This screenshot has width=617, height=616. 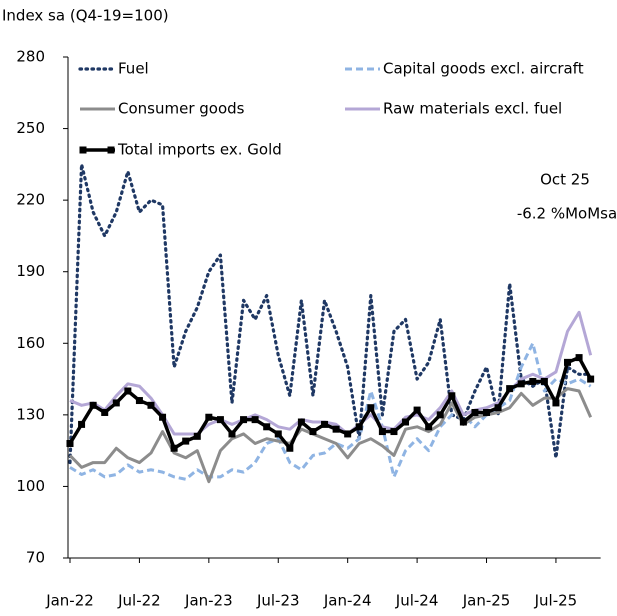 I want to click on x-tick-label: Jul-24, so click(x=417, y=601).